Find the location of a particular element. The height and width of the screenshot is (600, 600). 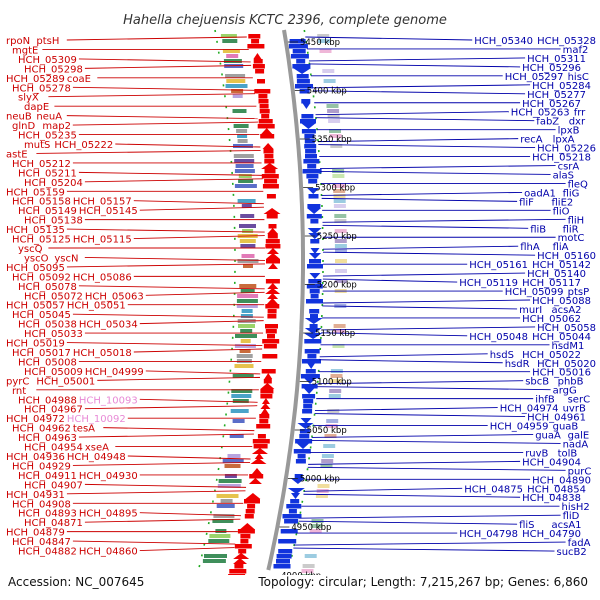

right-gene-label: fliE2 is located at coordinates (563, 202).